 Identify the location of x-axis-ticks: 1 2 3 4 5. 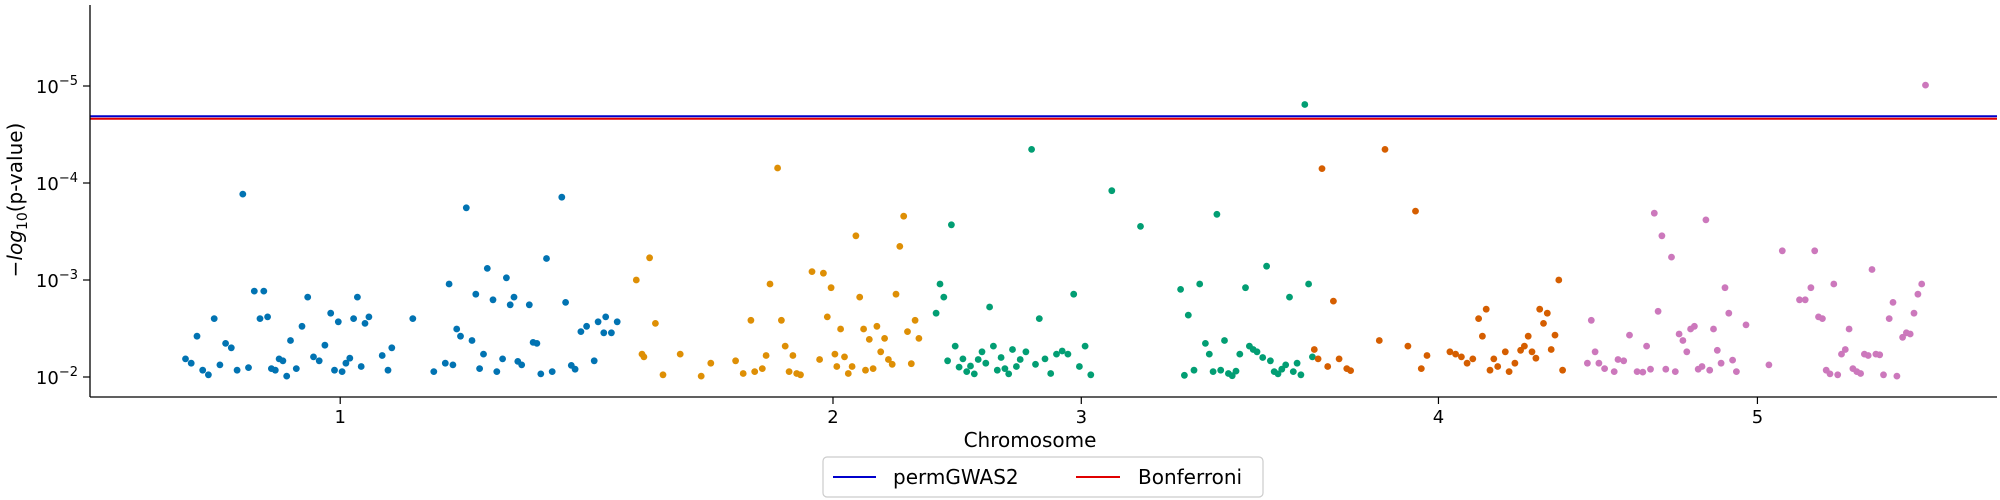
(1048, 412).